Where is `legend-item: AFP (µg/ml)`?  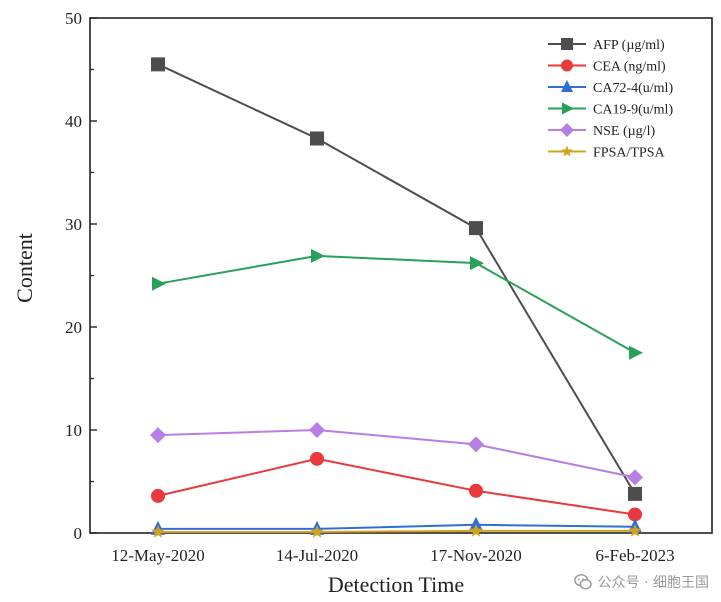 legend-item: AFP (µg/ml) is located at coordinates (606, 45).